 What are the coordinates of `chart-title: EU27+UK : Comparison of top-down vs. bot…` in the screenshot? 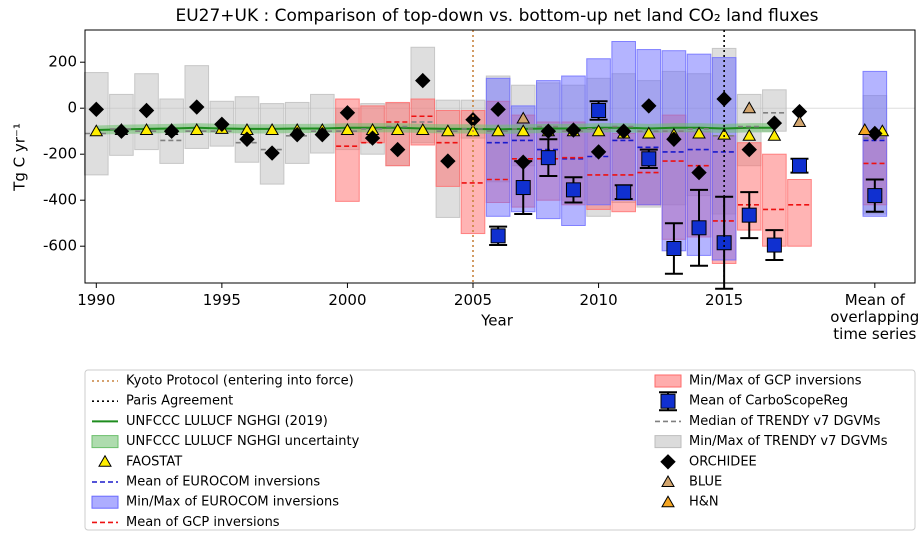 It's located at (496, 16).